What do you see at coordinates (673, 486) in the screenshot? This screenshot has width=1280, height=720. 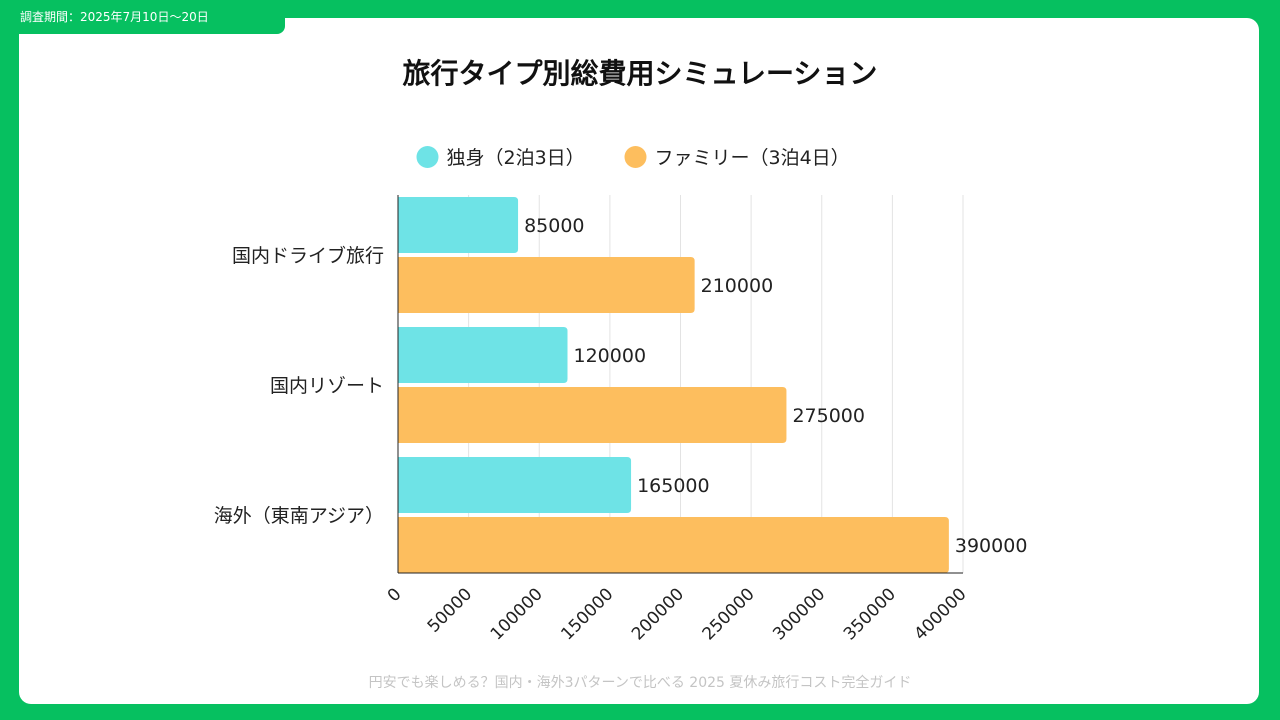 I see `bar-value-label: 165000` at bounding box center [673, 486].